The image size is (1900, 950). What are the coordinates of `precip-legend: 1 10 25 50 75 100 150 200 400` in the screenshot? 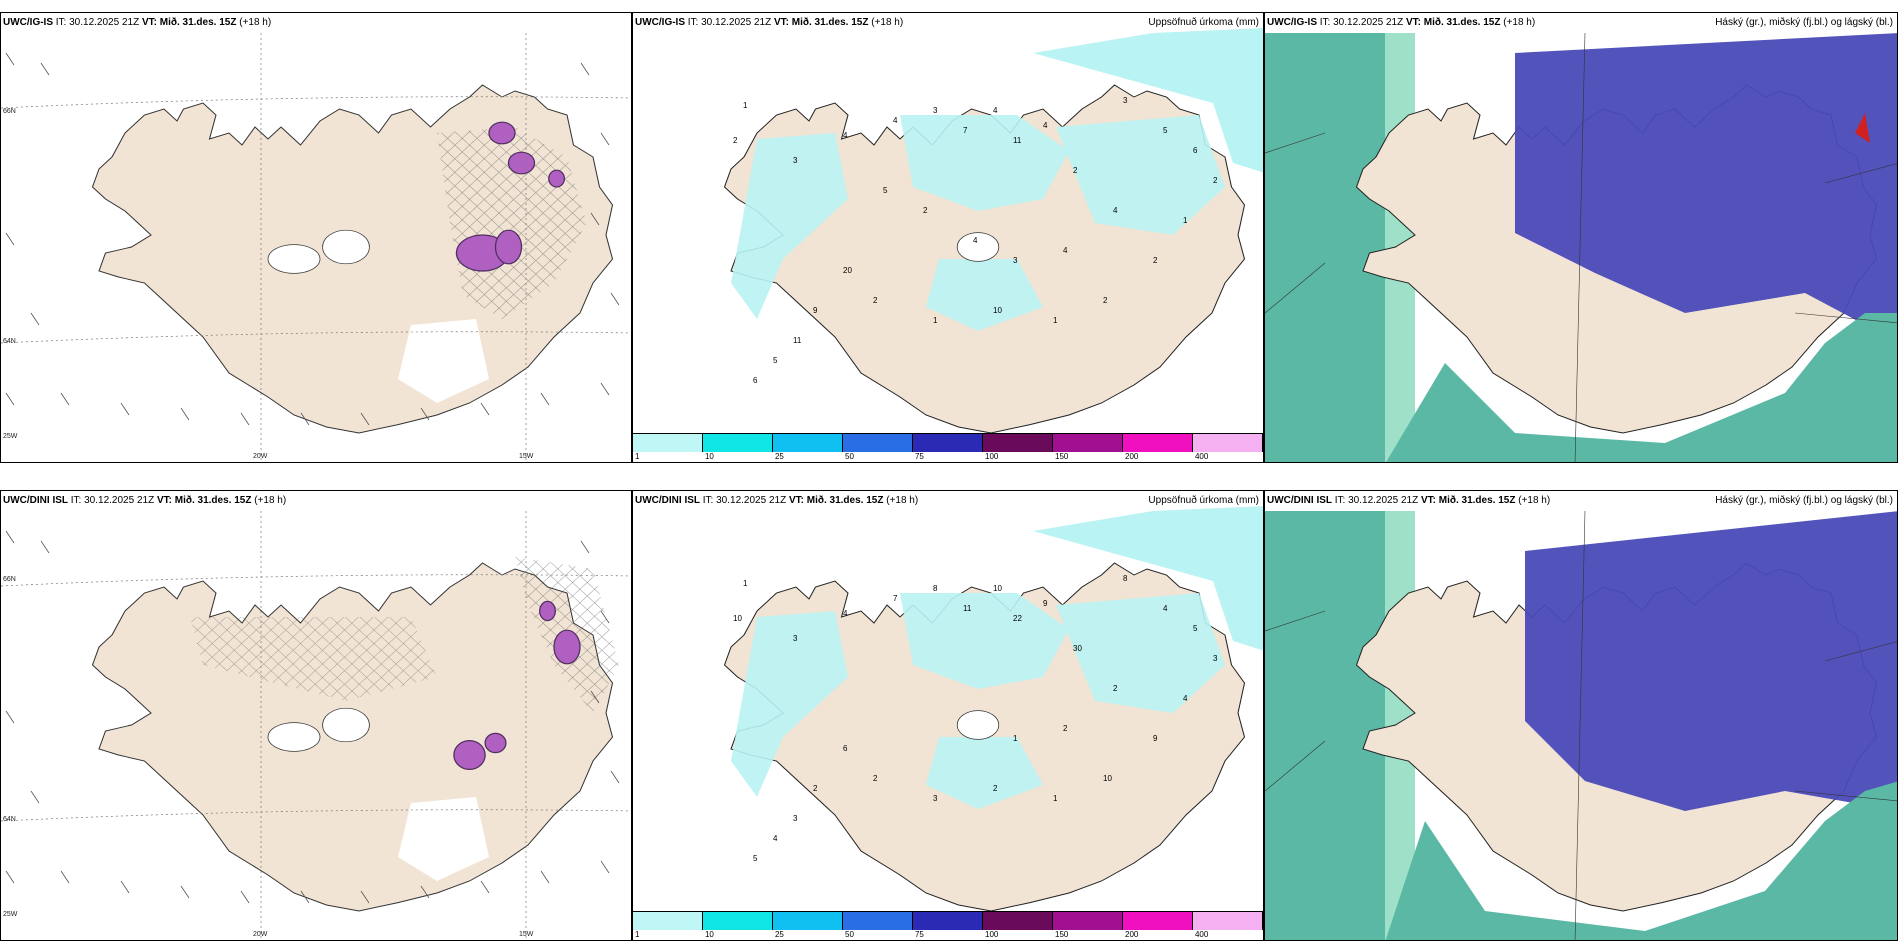 It's located at (948, 925).